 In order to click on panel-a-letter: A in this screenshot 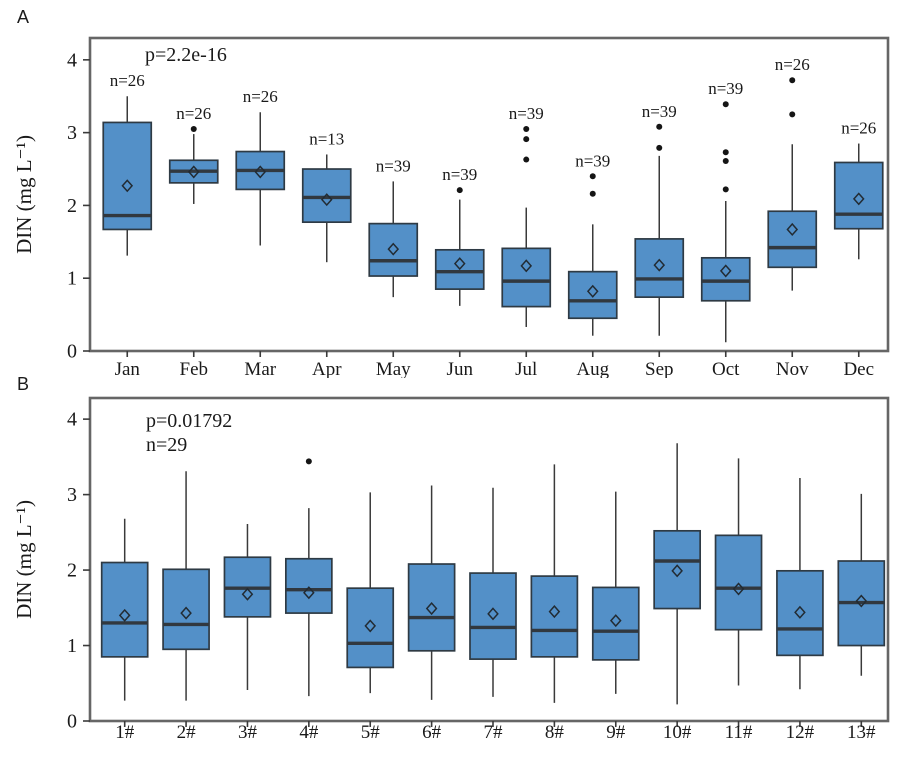, I will do `click(23, 17)`.